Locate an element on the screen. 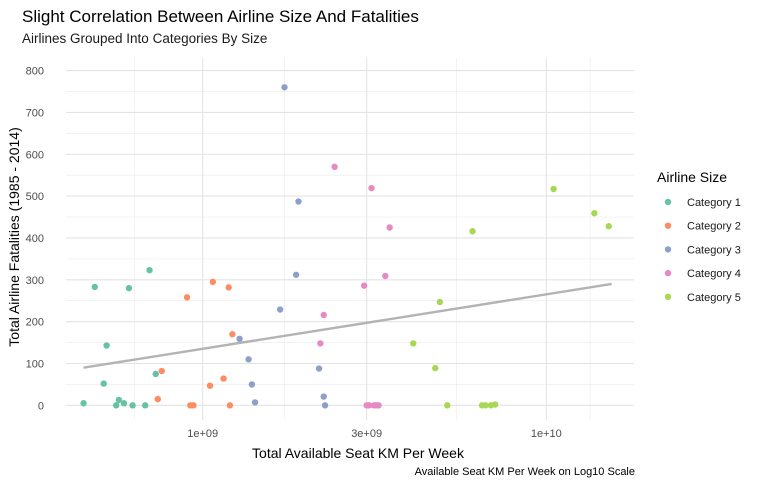  x-tick-label: 3e+09 is located at coordinates (366, 434).